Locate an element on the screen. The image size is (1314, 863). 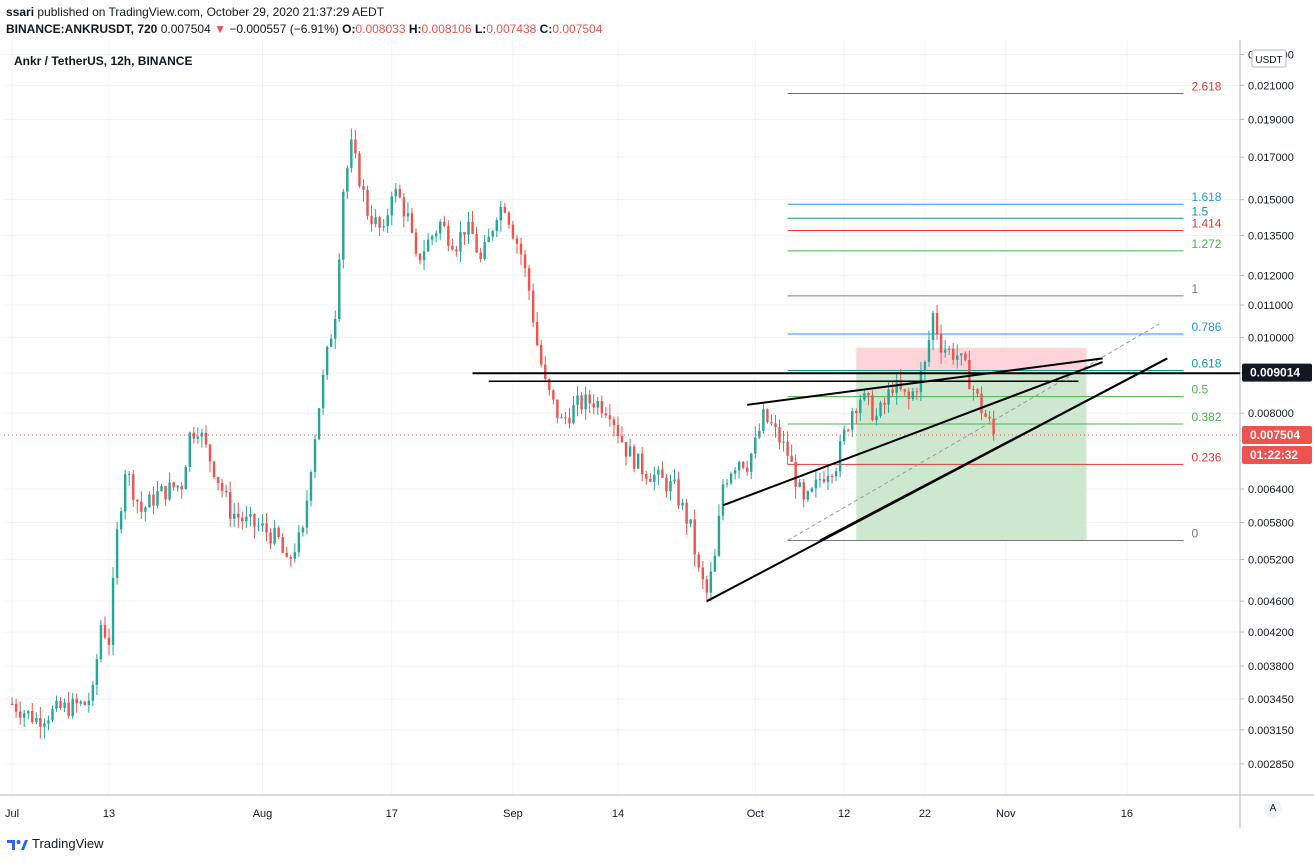
y-tick-label: 0.011000 is located at coordinates (1270, 306).